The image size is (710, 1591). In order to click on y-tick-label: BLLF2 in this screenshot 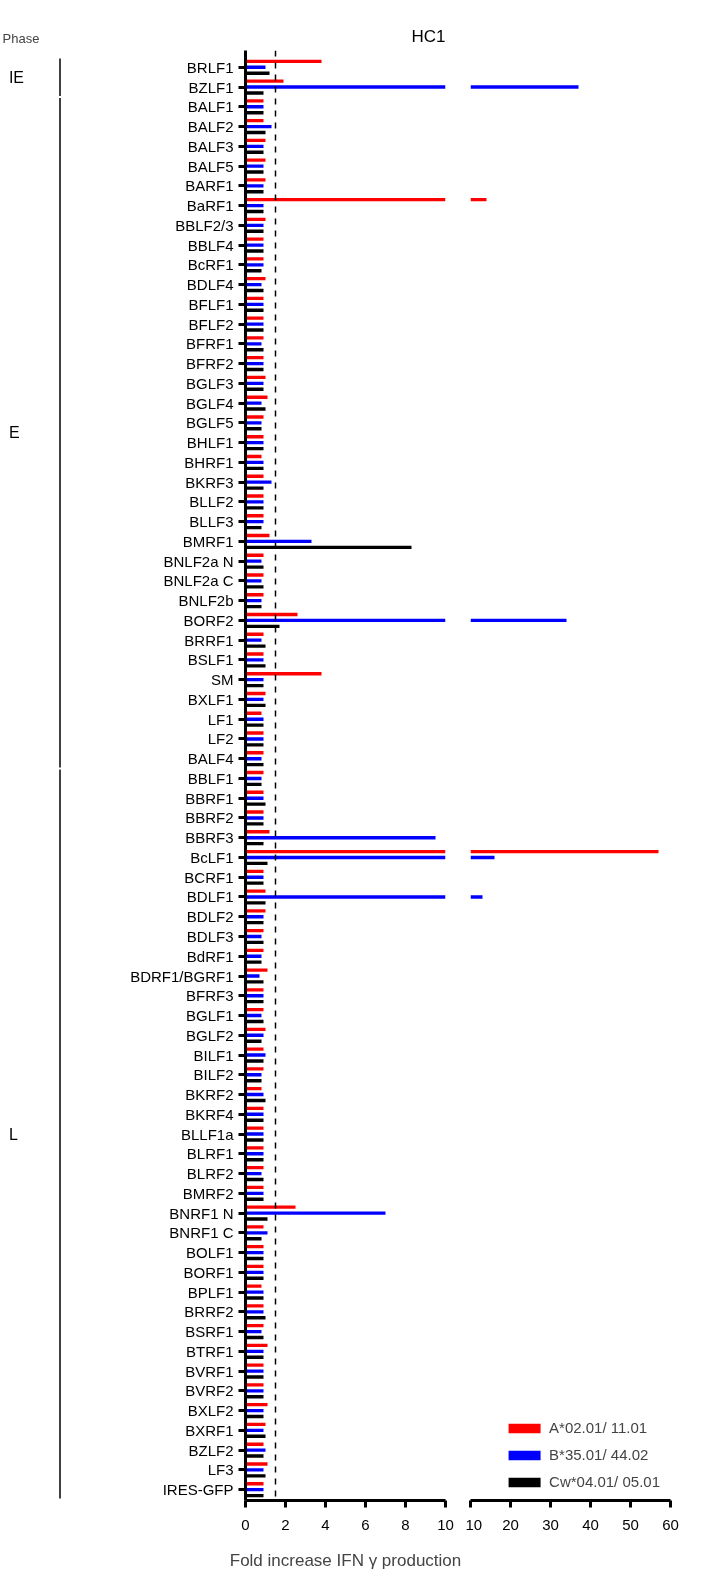, I will do `click(211, 502)`.